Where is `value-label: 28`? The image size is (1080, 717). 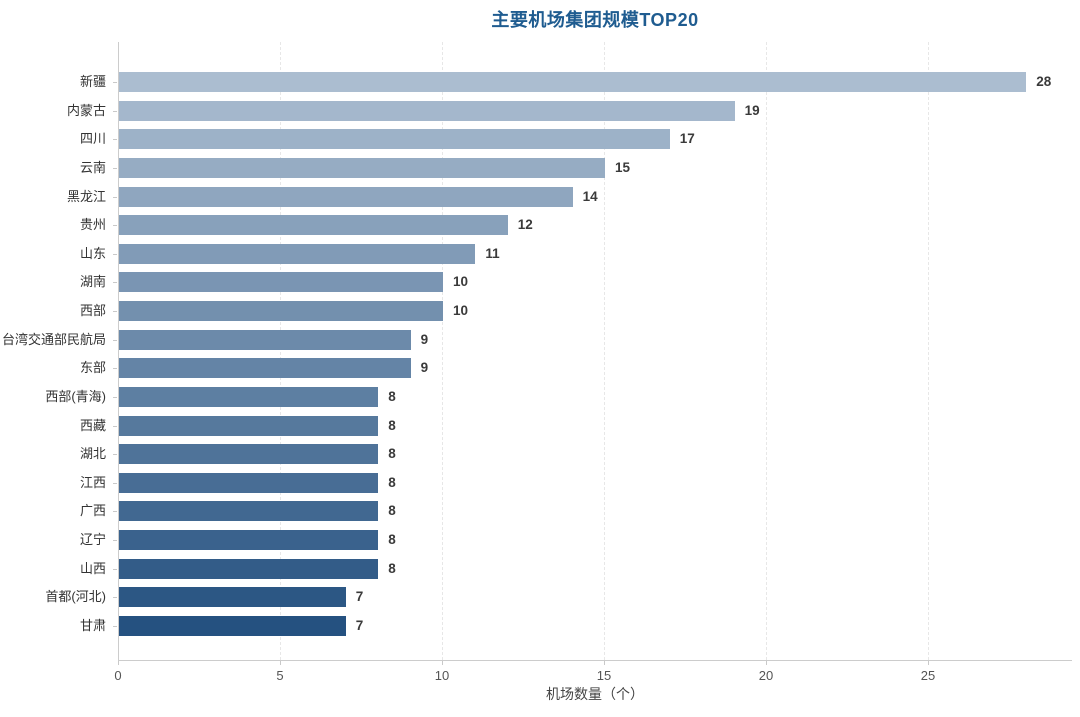
value-label: 28 is located at coordinates (1044, 81).